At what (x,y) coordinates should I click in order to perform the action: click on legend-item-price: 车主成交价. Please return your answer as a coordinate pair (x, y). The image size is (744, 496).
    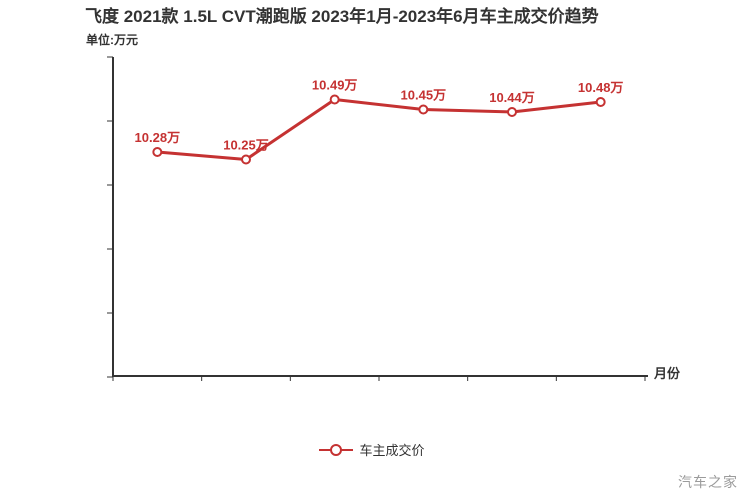
    Looking at the image, I should click on (372, 449).